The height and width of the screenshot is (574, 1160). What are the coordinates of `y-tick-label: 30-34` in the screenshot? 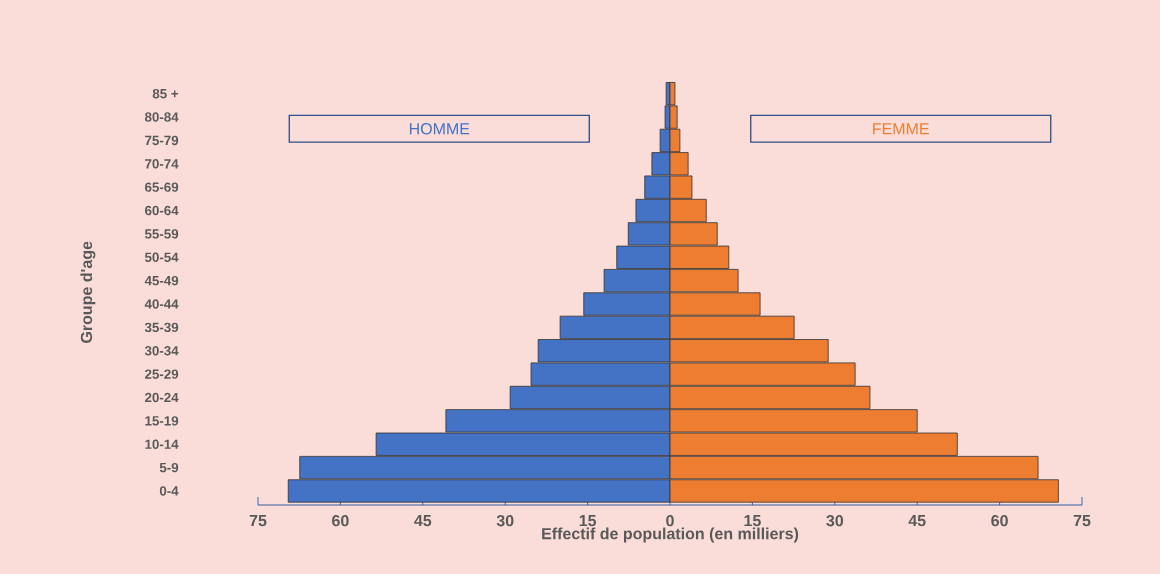 It's located at (161, 351).